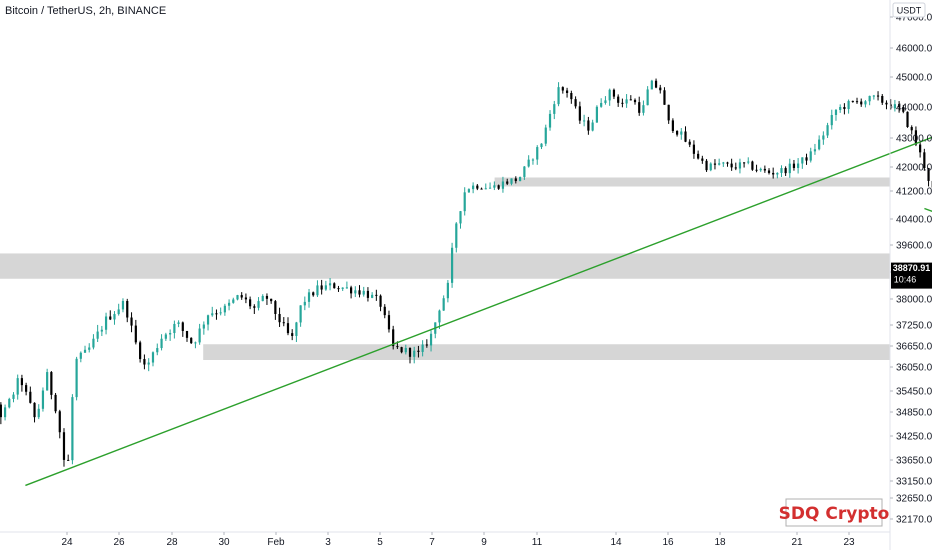 The width and height of the screenshot is (932, 550). Describe the element at coordinates (914, 347) in the screenshot. I see `y-tick-label: 36650.00` at that location.